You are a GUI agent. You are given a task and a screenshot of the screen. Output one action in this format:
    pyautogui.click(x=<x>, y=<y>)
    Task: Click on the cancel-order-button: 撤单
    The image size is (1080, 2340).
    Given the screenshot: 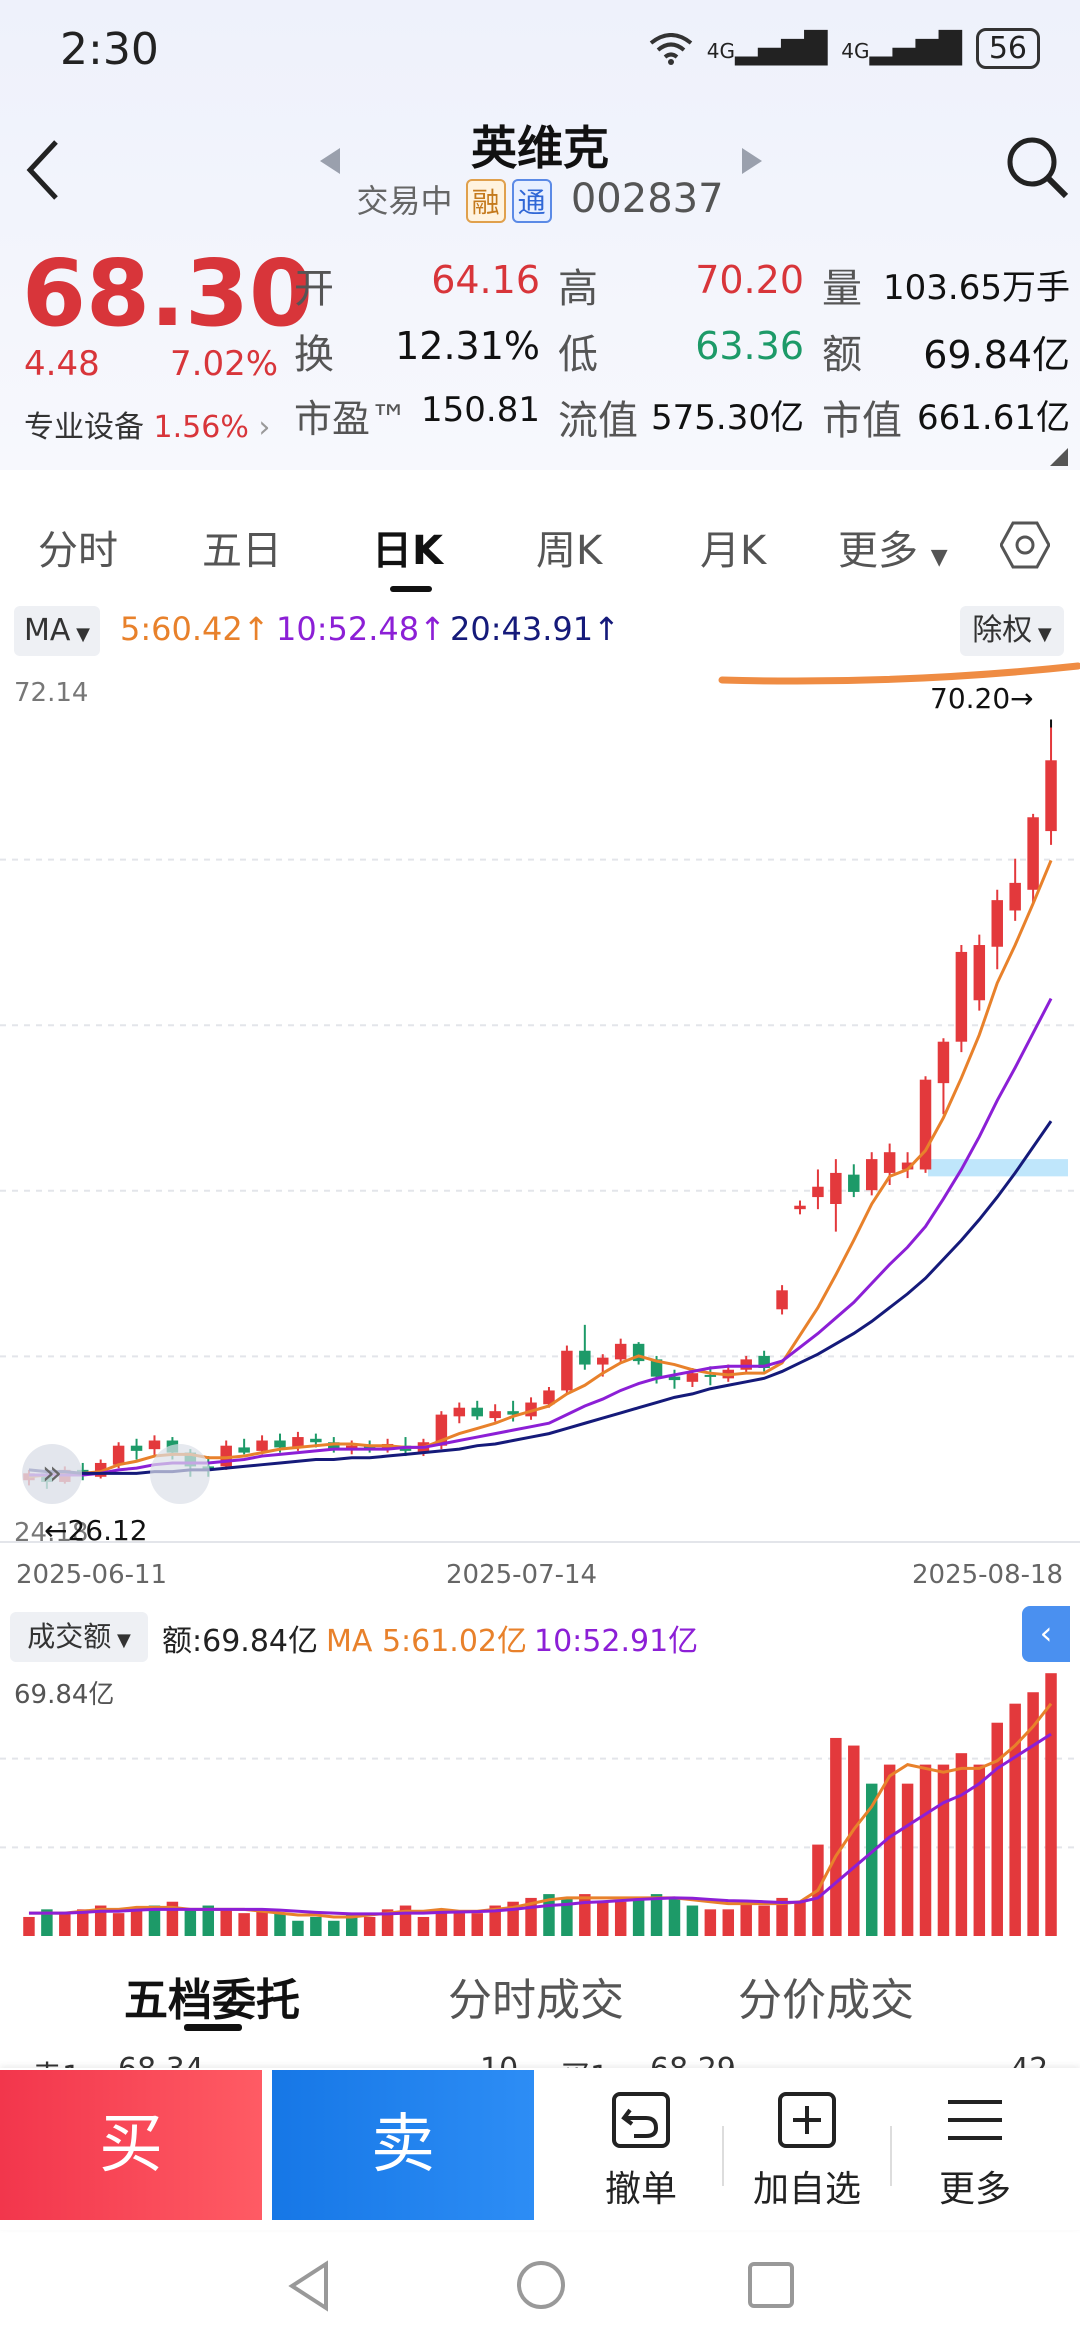 What is the action you would take?
    pyautogui.click(x=641, y=2151)
    